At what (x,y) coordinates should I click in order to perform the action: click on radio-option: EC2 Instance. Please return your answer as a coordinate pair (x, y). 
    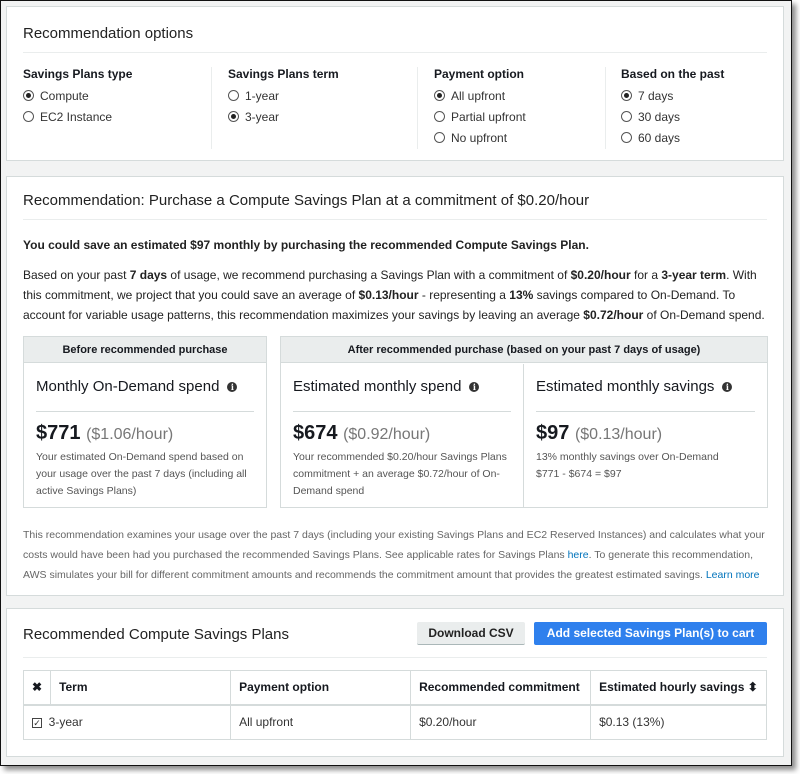
    Looking at the image, I should click on (77, 116).